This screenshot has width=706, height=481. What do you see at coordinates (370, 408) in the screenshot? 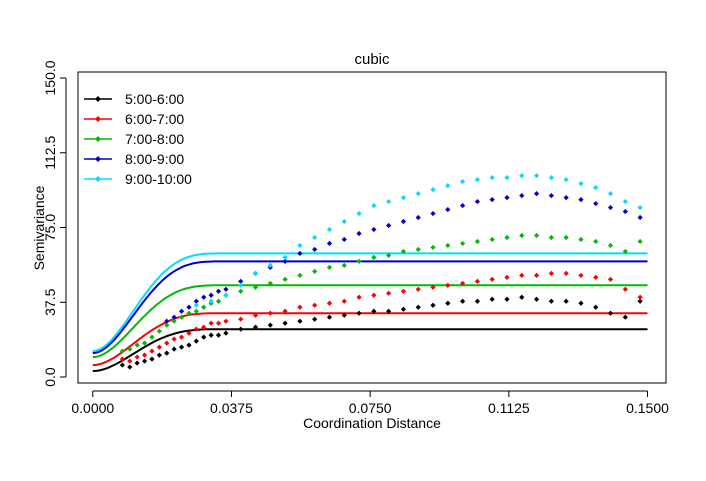
I see `x-tick-label: 0.0750` at bounding box center [370, 408].